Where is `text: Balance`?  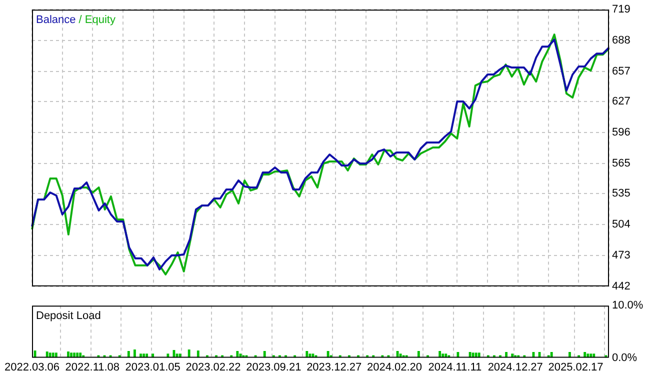
text: Balance is located at coordinates (56, 20).